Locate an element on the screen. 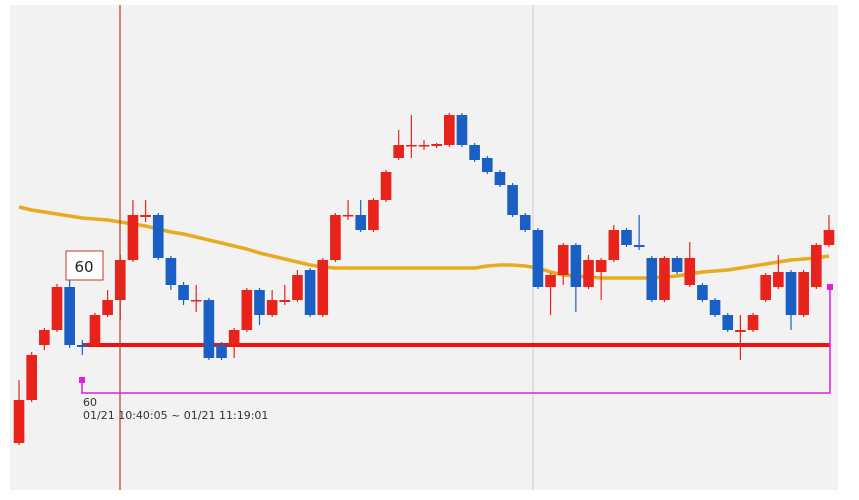  range-period: 01/21 10:40:05 ~ 01/21 11:19:01 is located at coordinates (175, 415).